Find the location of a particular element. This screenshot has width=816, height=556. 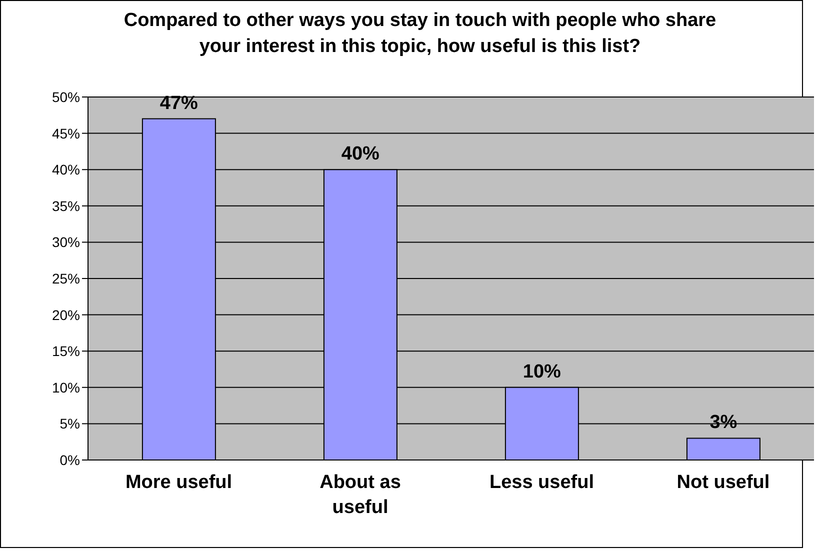

y-tick-label: 20% is located at coordinates (66, 314).